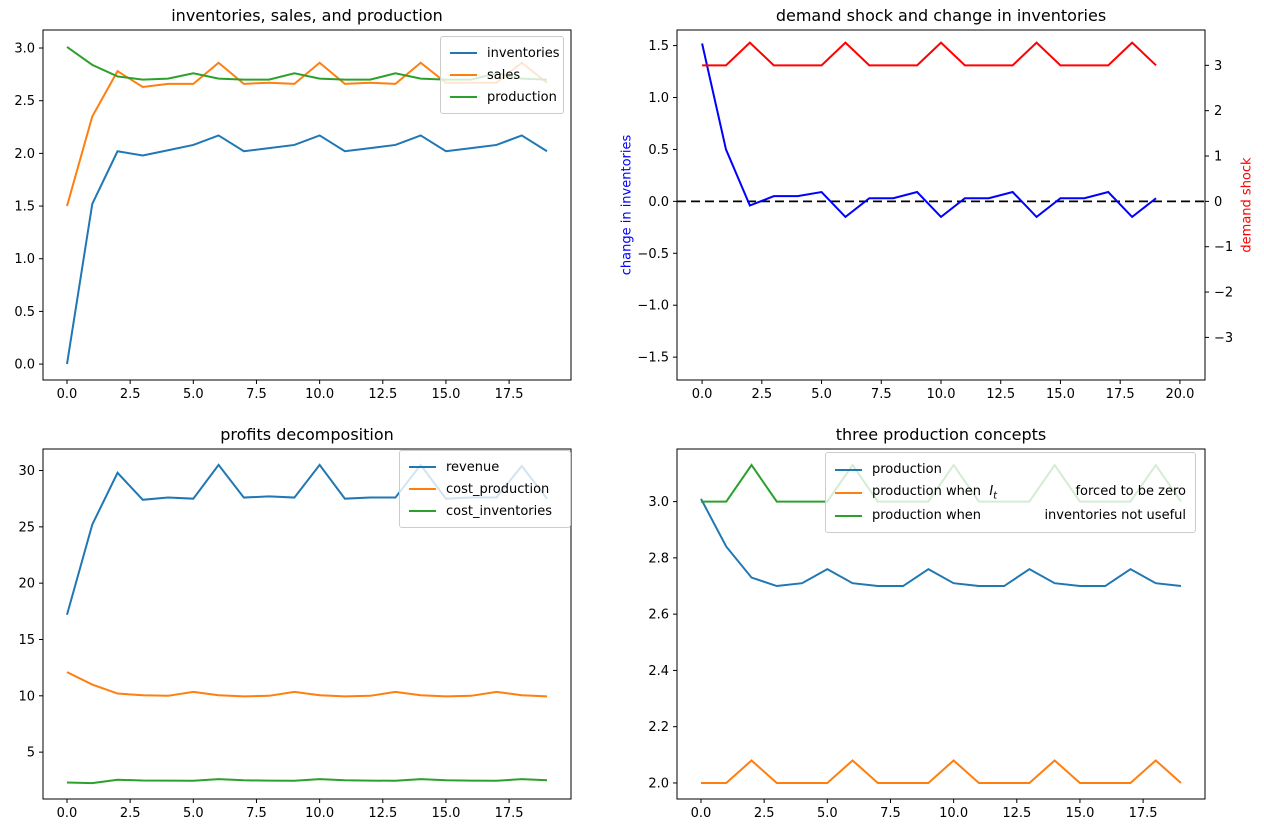  I want to click on legend-label: cost_inventories, so click(499, 511).